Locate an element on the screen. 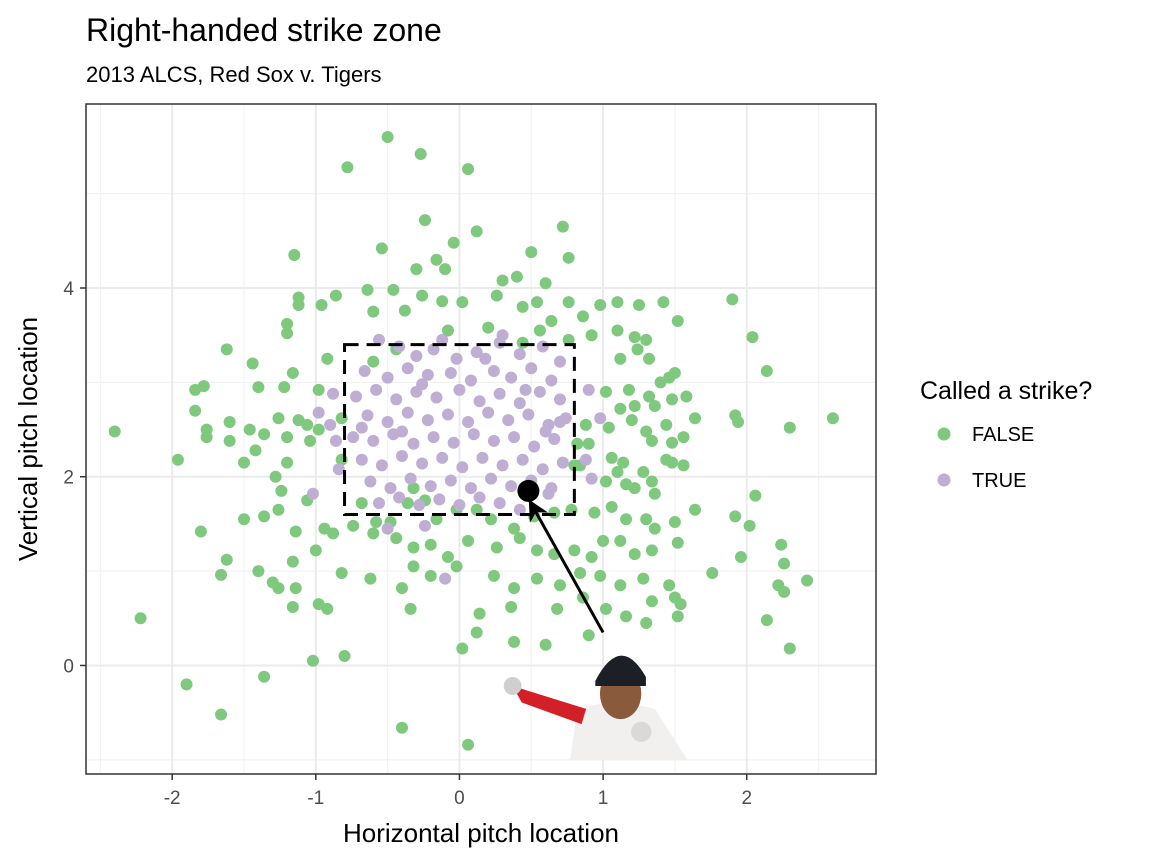  y-tick-label: 4 is located at coordinates (68, 289).